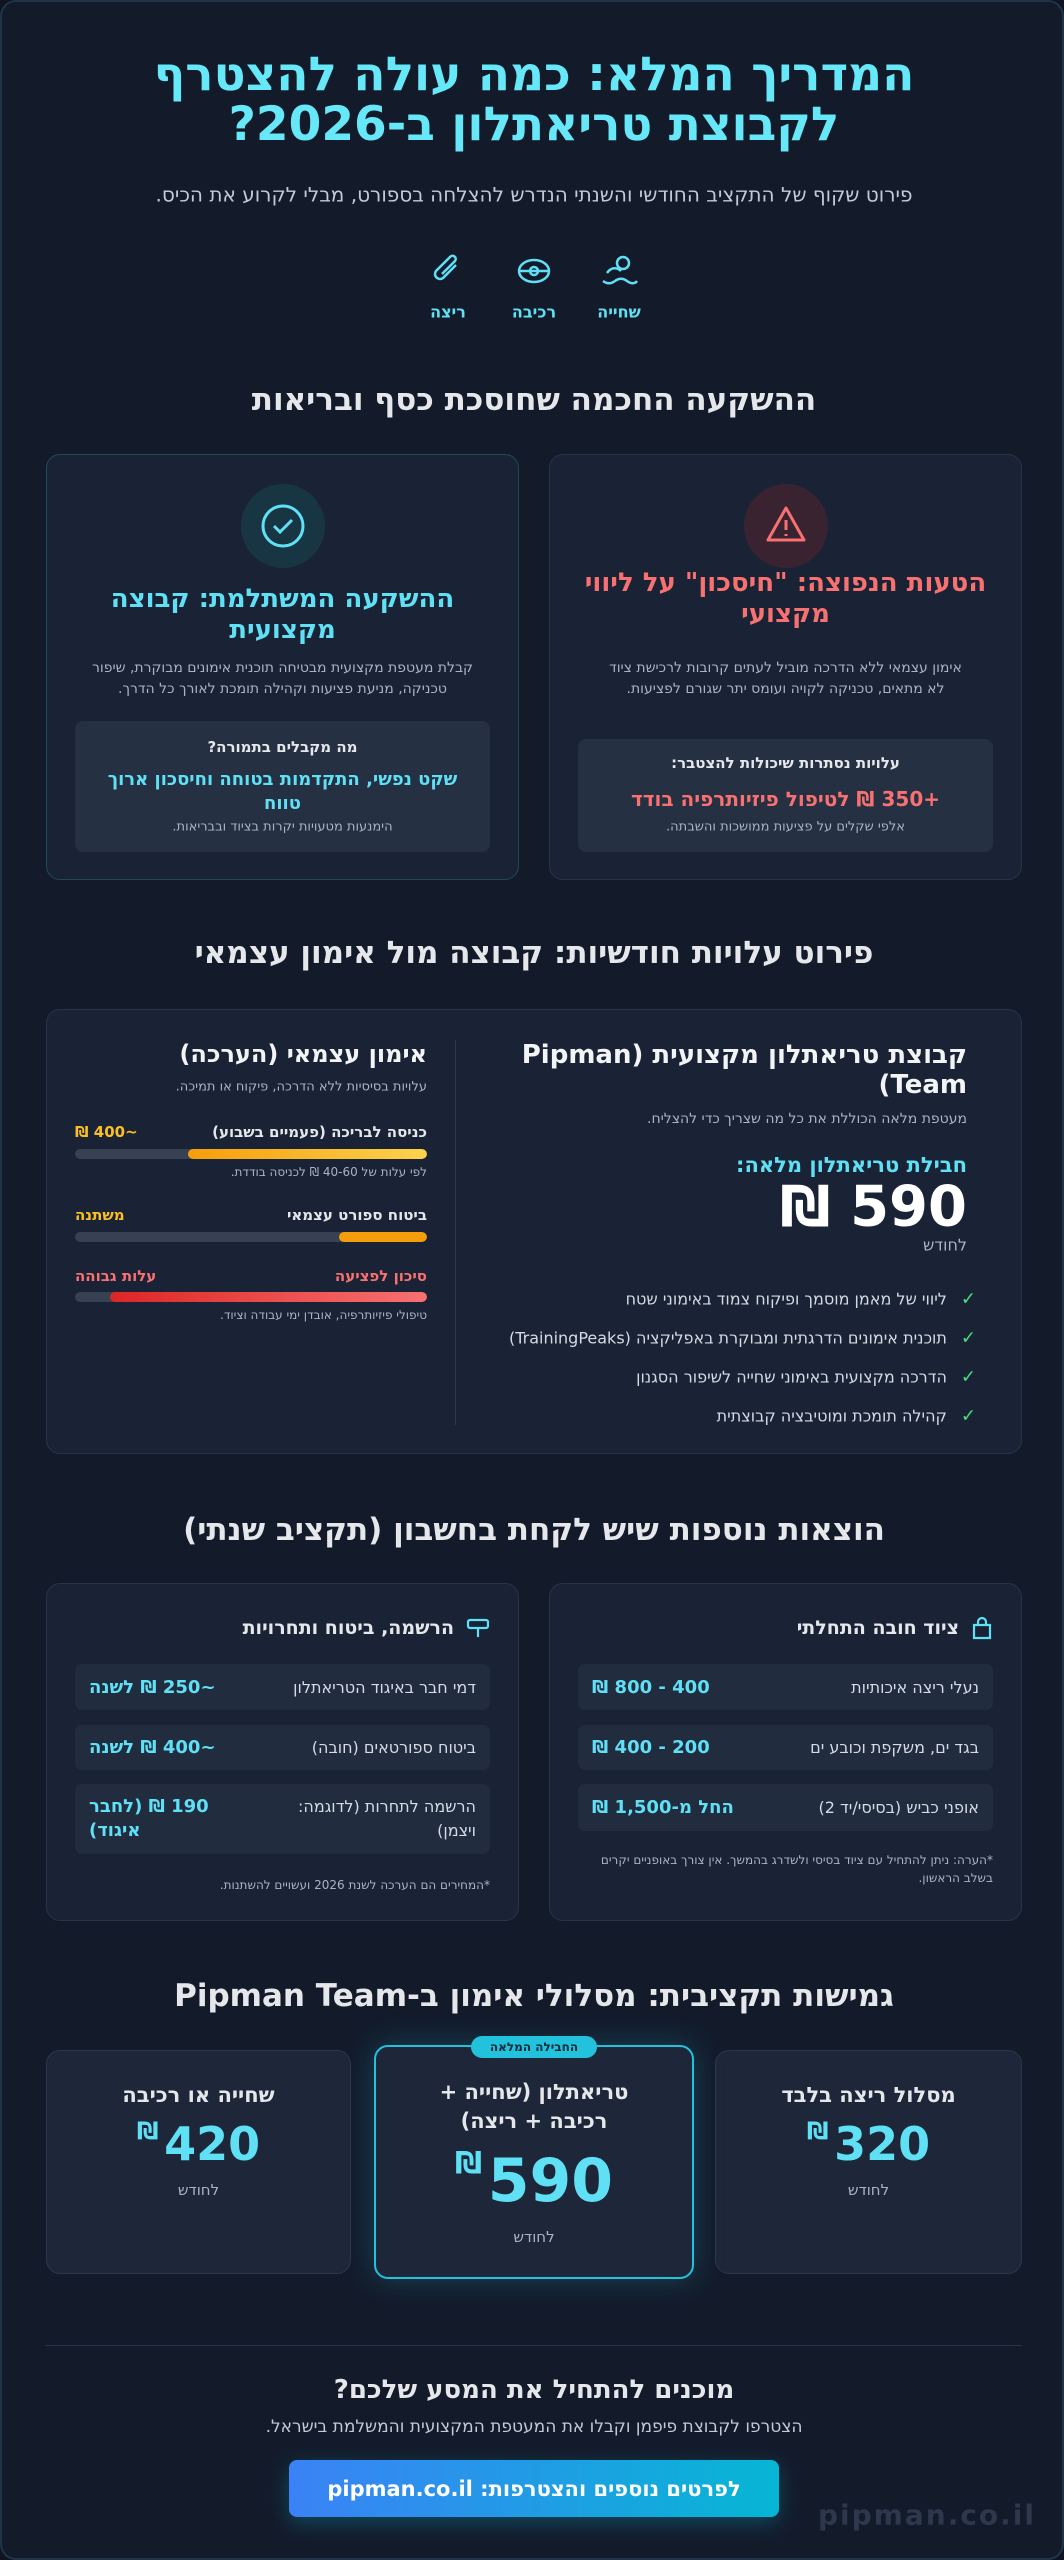  Describe the element at coordinates (282, 614) in the screenshot. I see `card-title: ההשקעה המשתלמת: קבוצה מקצועית` at that location.